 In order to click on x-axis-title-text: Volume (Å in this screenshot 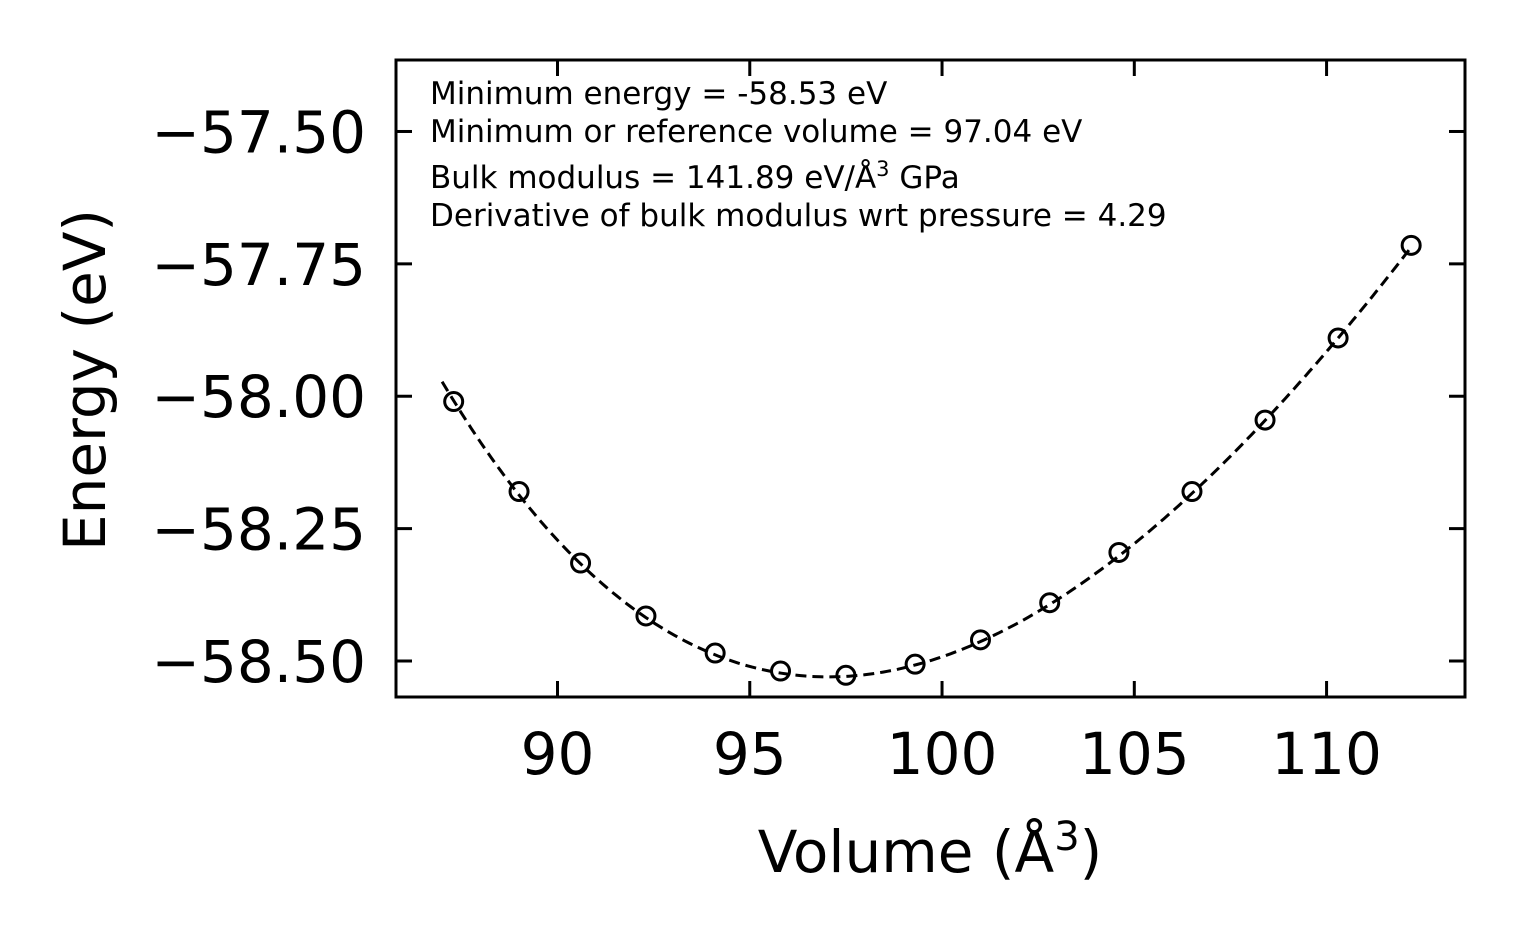, I will do `click(906, 851)`.